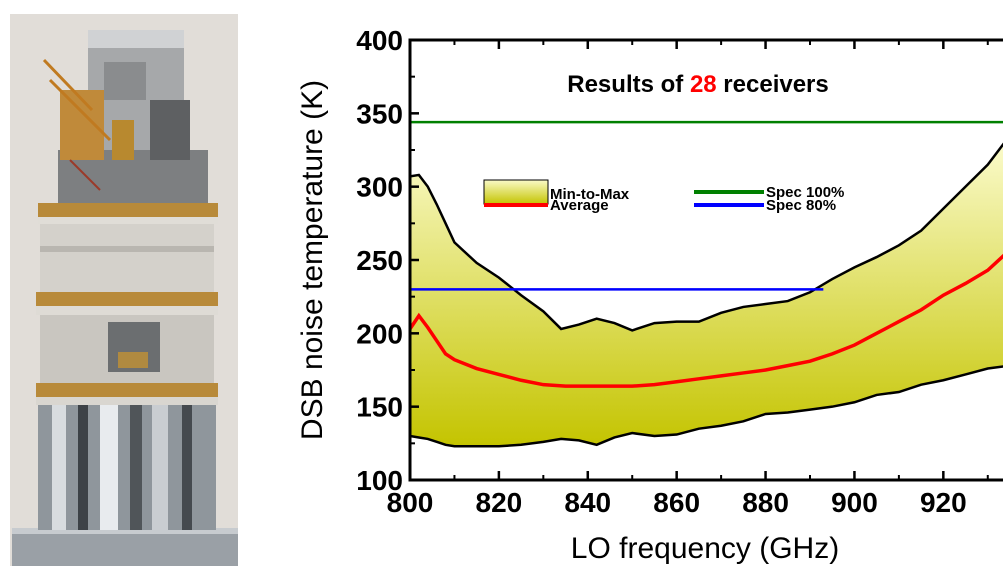  Describe the element at coordinates (705, 548) in the screenshot. I see `x-axis-title: LO frequency (GHz)` at that location.